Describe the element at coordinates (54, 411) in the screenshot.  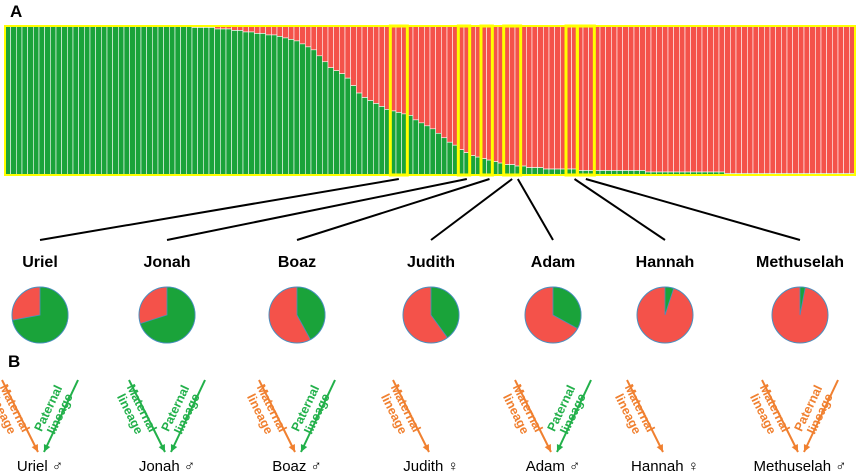
I see `paternal-lineage-text: Paternallineage` at that location.